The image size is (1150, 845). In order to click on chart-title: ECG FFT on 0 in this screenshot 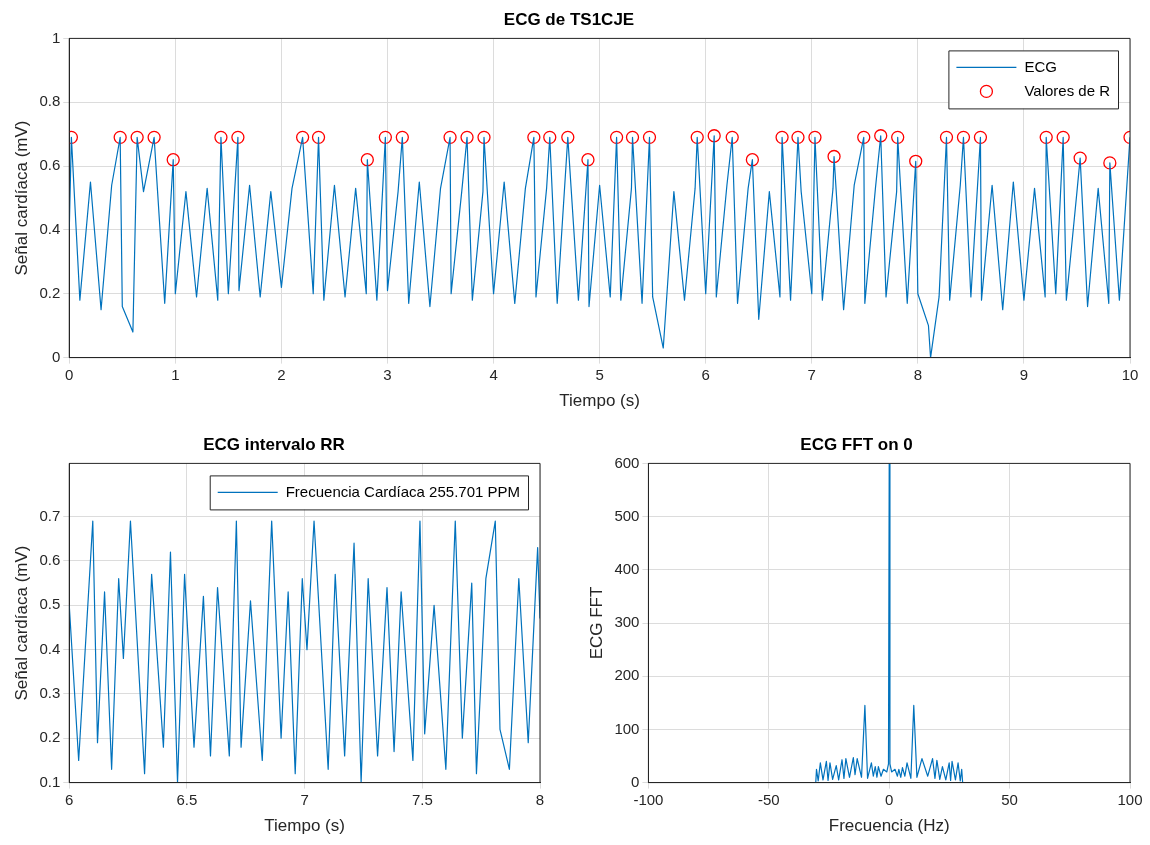, I will do `click(856, 444)`.